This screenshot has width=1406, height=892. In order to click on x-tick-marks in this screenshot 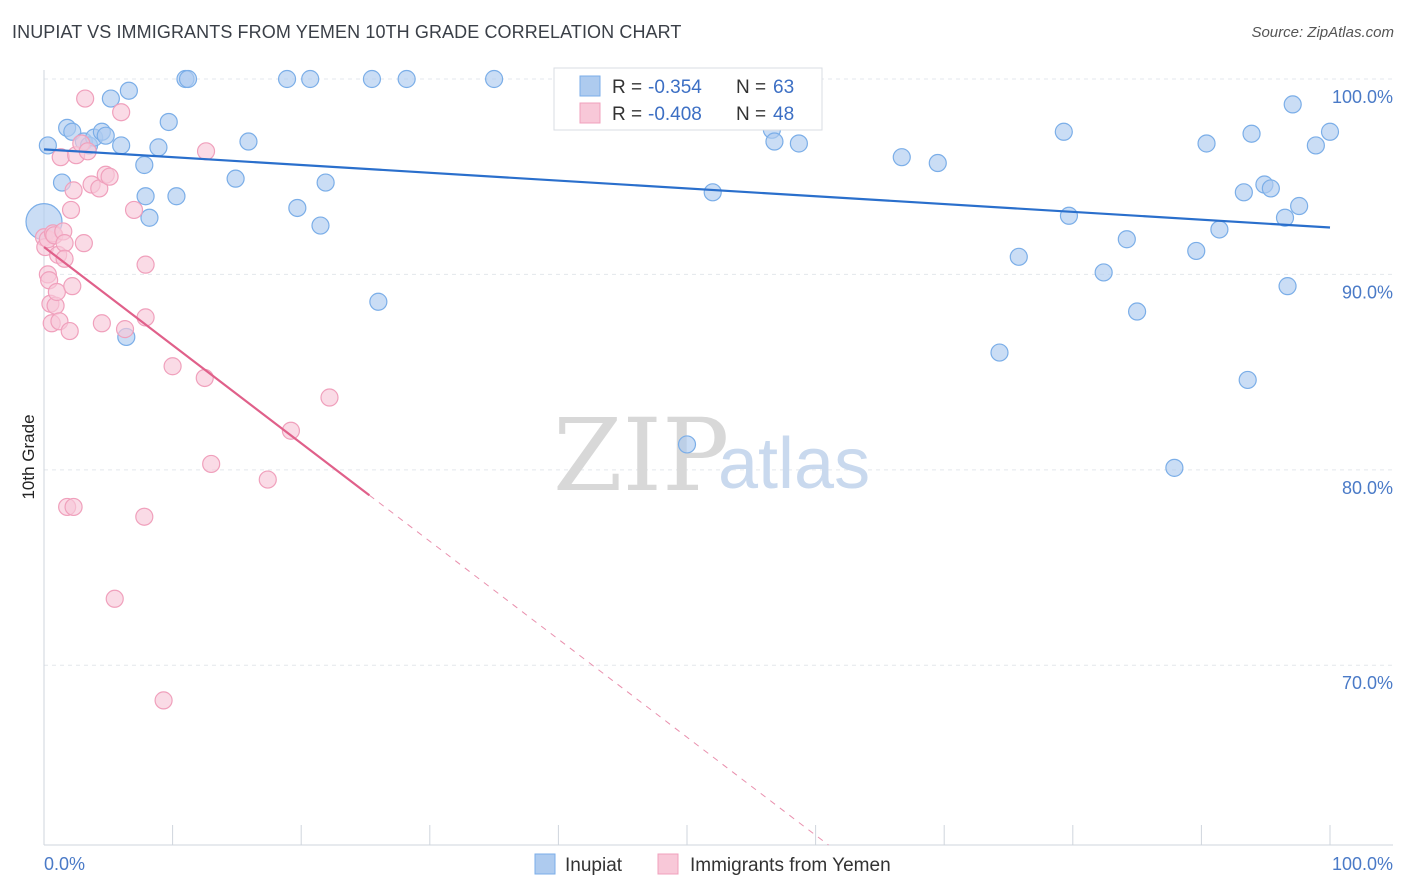, I will do `click(687, 835)`.